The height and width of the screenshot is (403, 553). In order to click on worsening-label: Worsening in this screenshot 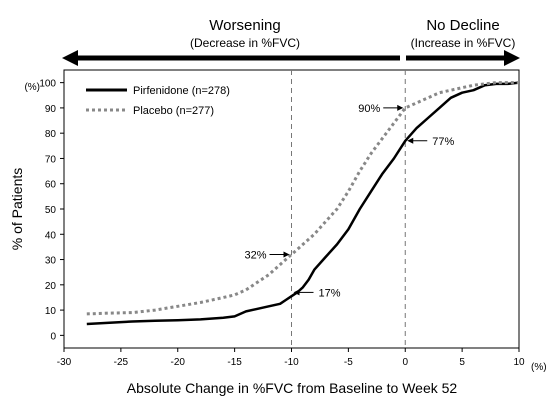, I will do `click(244, 25)`.